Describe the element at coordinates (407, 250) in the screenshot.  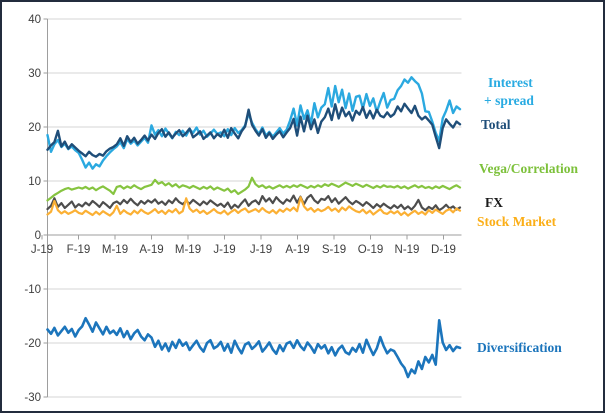
I see `x-axis-tick-label: N-19` at that location.